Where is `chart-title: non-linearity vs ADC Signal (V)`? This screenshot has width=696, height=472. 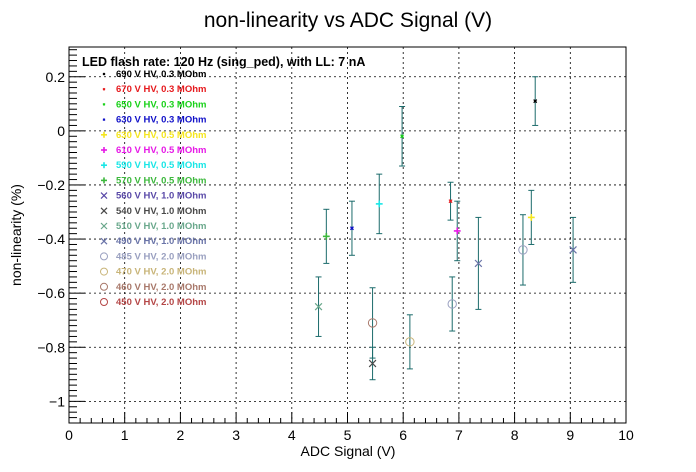
chart-title: non-linearity vs ADC Signal (V) is located at coordinates (348, 20).